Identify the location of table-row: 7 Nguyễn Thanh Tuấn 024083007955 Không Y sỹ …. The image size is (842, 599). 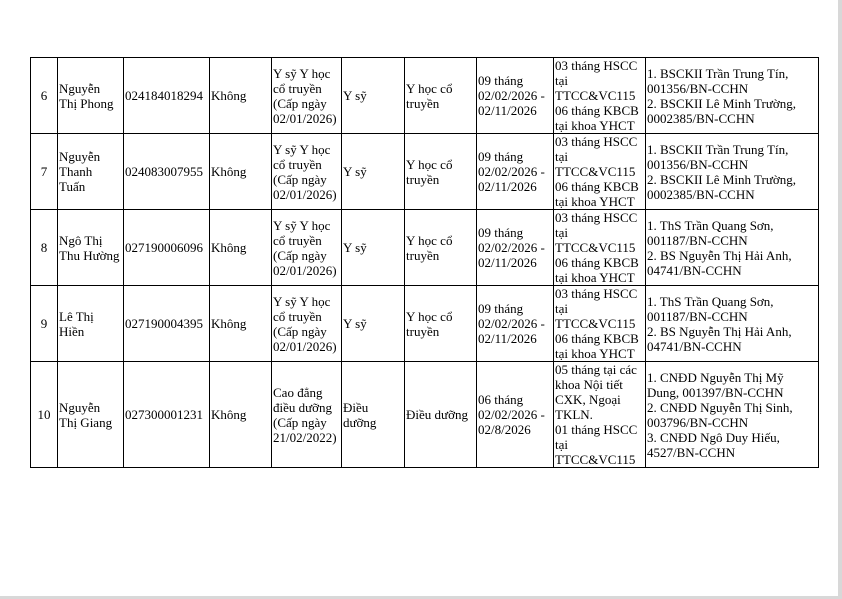
(424, 171).